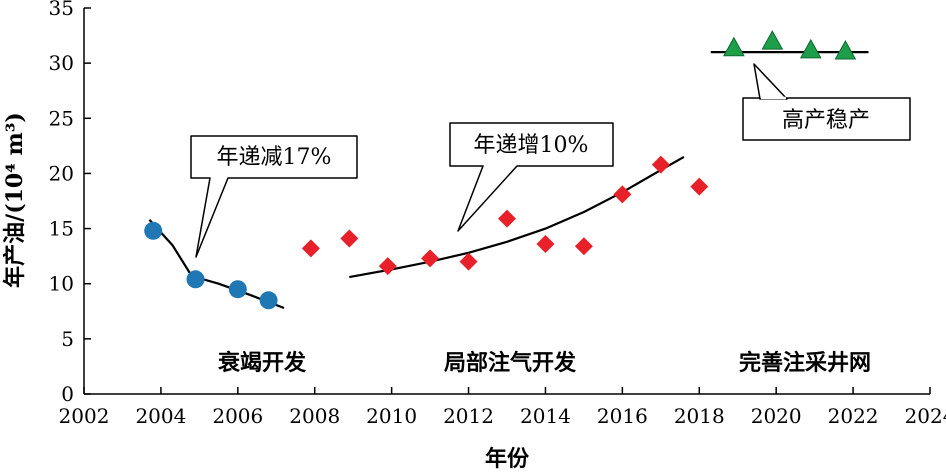 The width and height of the screenshot is (946, 475). Describe the element at coordinates (531, 145) in the screenshot. I see `callout-increase-text: 年递增10%` at that location.